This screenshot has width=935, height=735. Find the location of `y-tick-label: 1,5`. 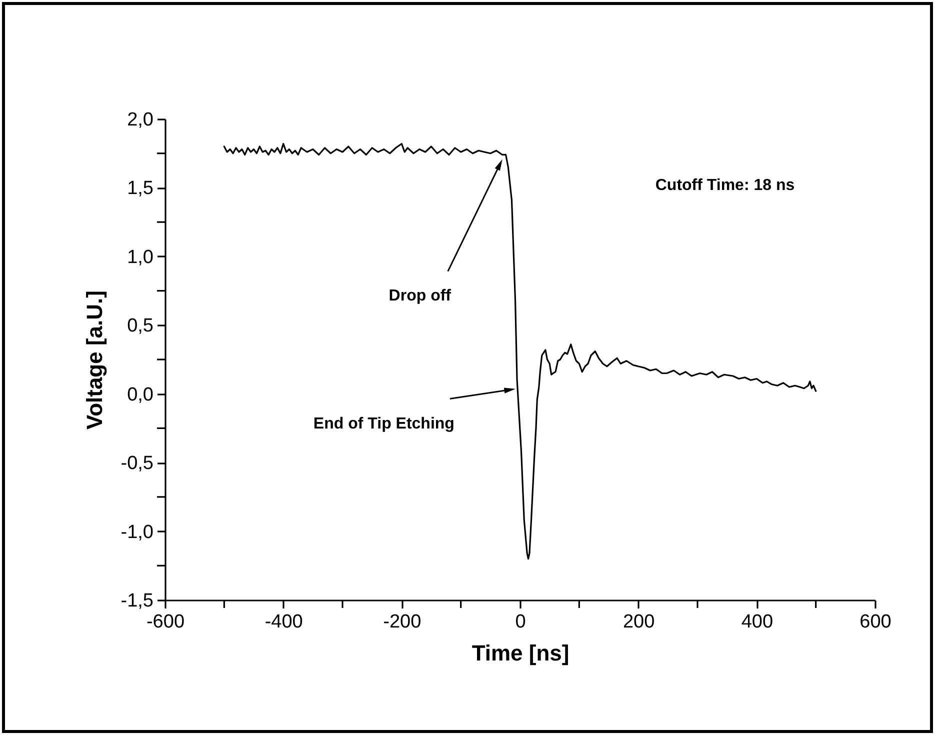

y-tick-label: 1,5 is located at coordinates (140, 189).